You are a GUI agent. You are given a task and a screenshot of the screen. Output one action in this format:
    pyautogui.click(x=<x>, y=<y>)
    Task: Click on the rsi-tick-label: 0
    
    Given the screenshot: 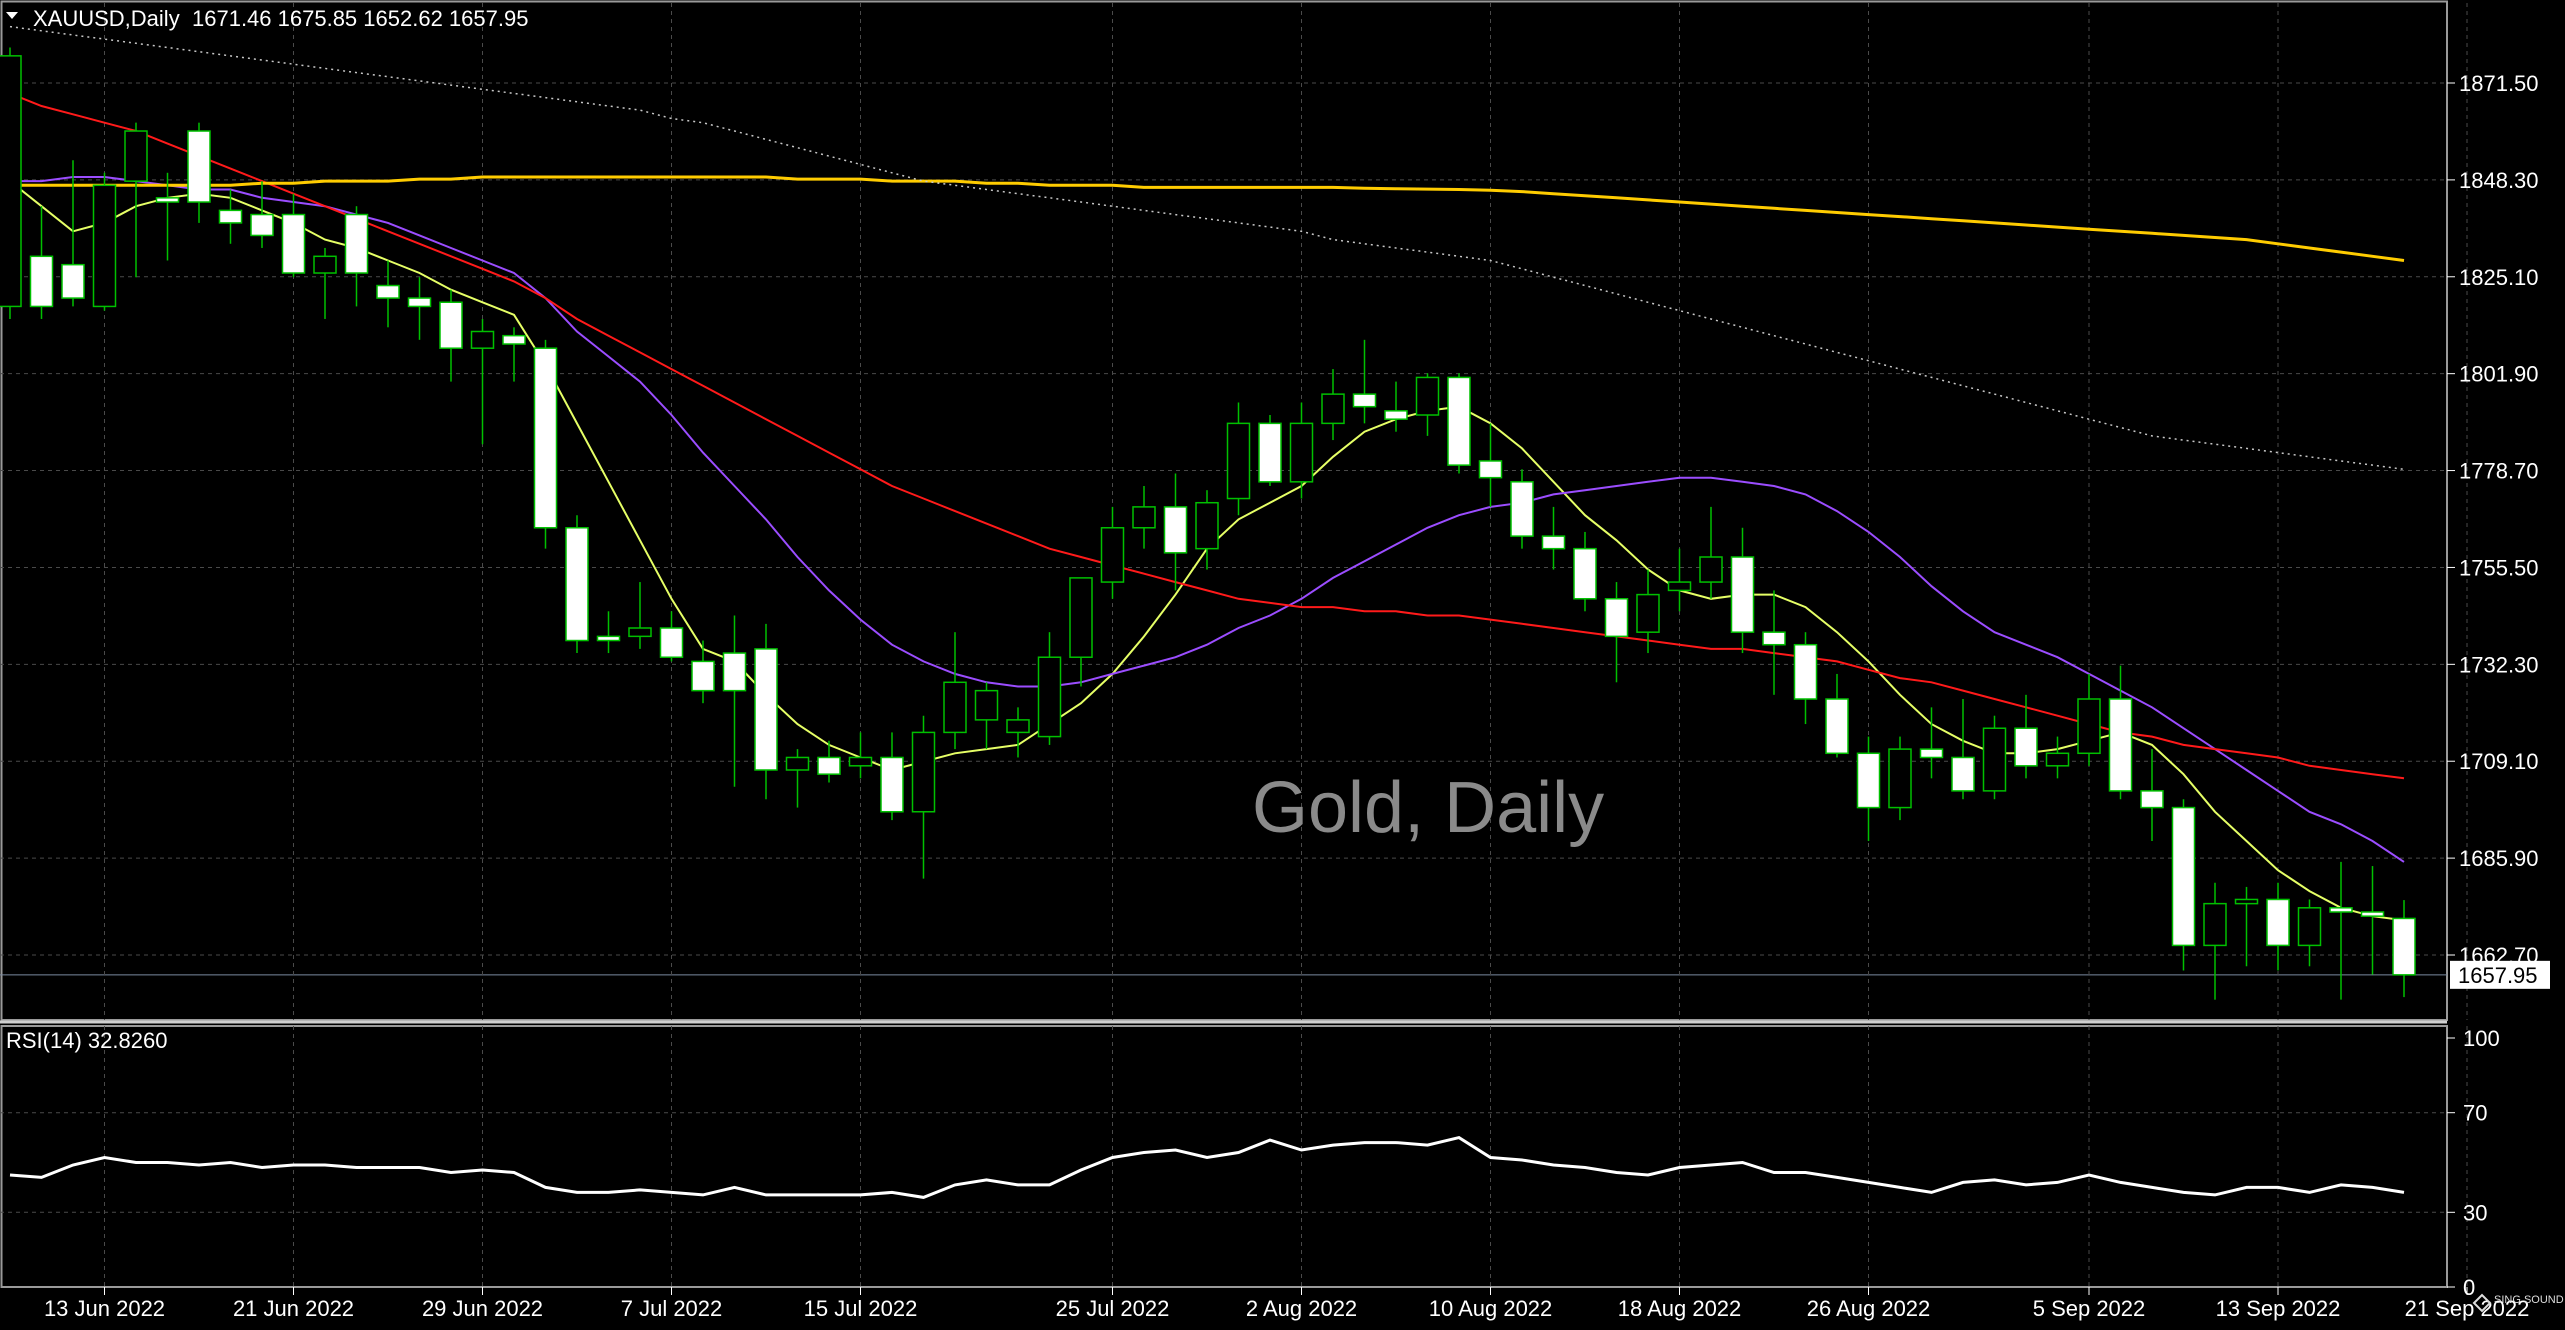 What is the action you would take?
    pyautogui.click(x=2469, y=1287)
    